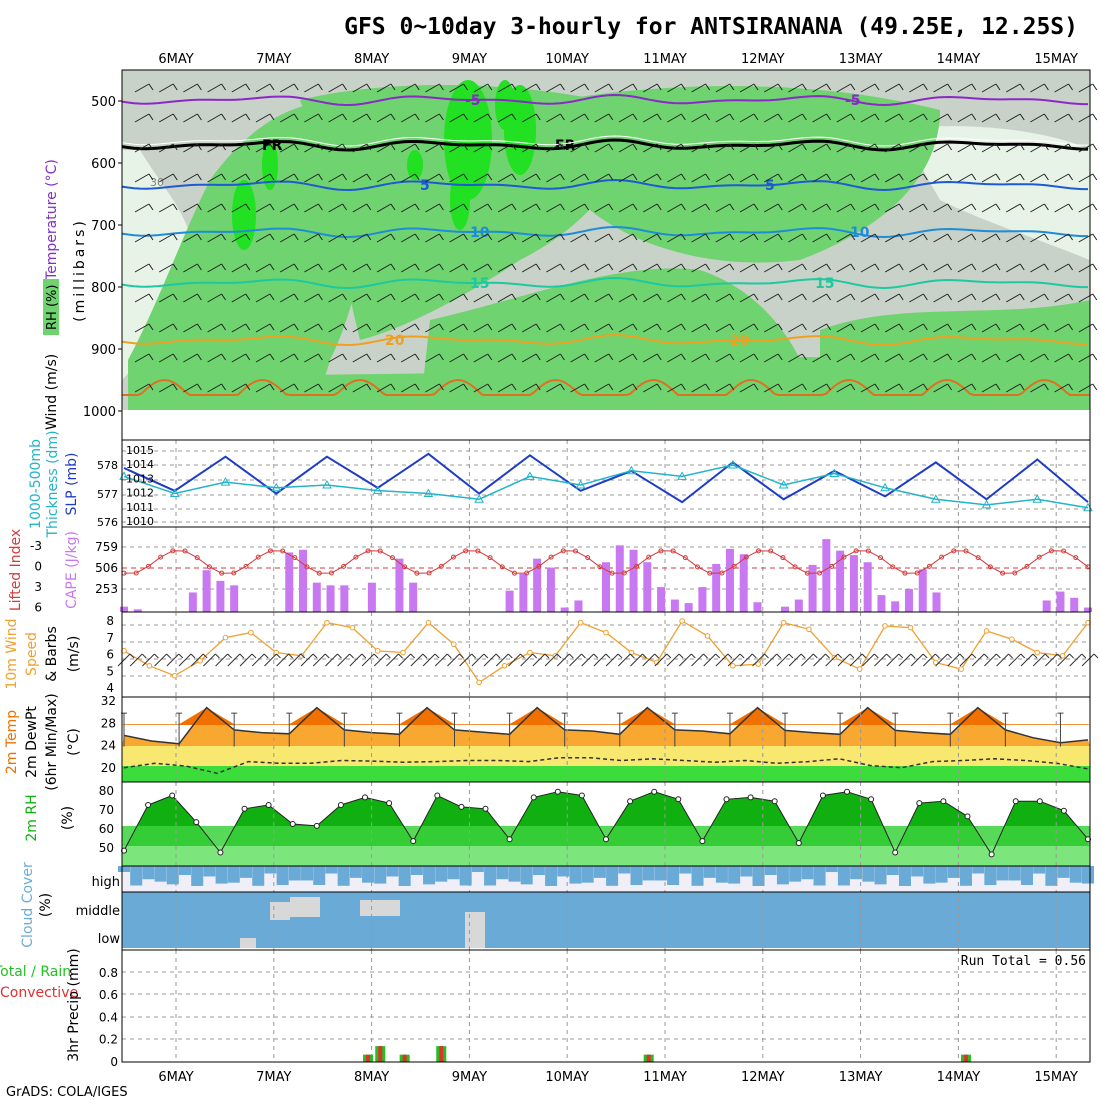 Image resolution: width=1100 pixels, height=1100 pixels. Describe the element at coordinates (108, 746) in the screenshot. I see `temp-tick: 24` at that location.